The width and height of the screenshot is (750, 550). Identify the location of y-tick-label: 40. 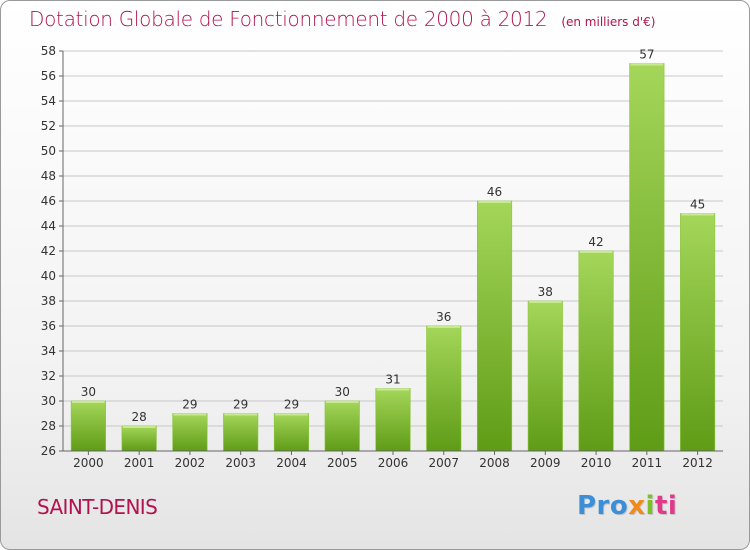
(48, 276).